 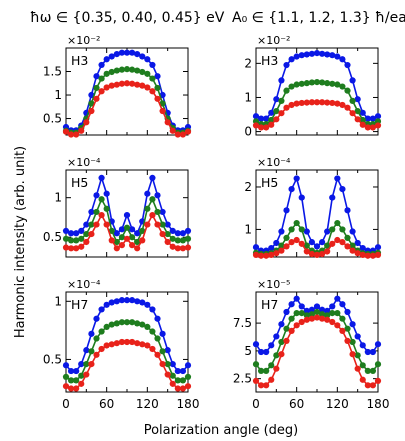 What do you see at coordinates (83, 40) in the screenshot?
I see `panel-h3-col1-scale-label: ×10⁻²` at bounding box center [83, 40].